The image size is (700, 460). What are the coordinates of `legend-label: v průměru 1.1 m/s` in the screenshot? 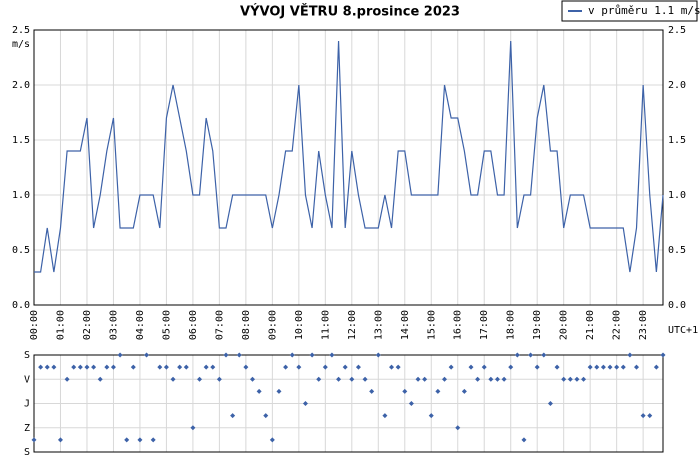 It's located at (644, 10).